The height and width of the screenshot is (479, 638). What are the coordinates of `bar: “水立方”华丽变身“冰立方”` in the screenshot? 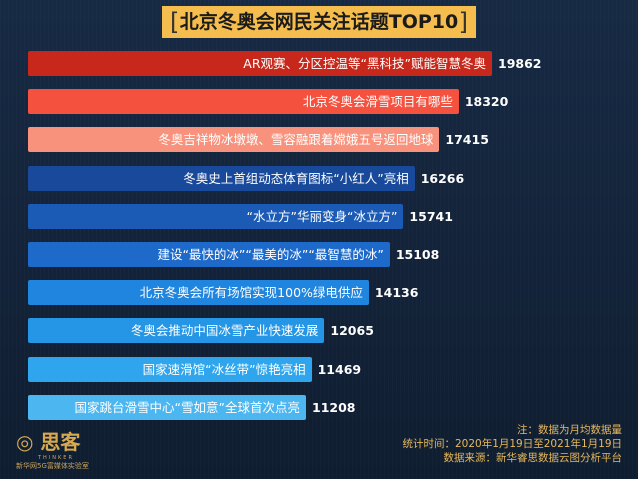 It's located at (216, 216).